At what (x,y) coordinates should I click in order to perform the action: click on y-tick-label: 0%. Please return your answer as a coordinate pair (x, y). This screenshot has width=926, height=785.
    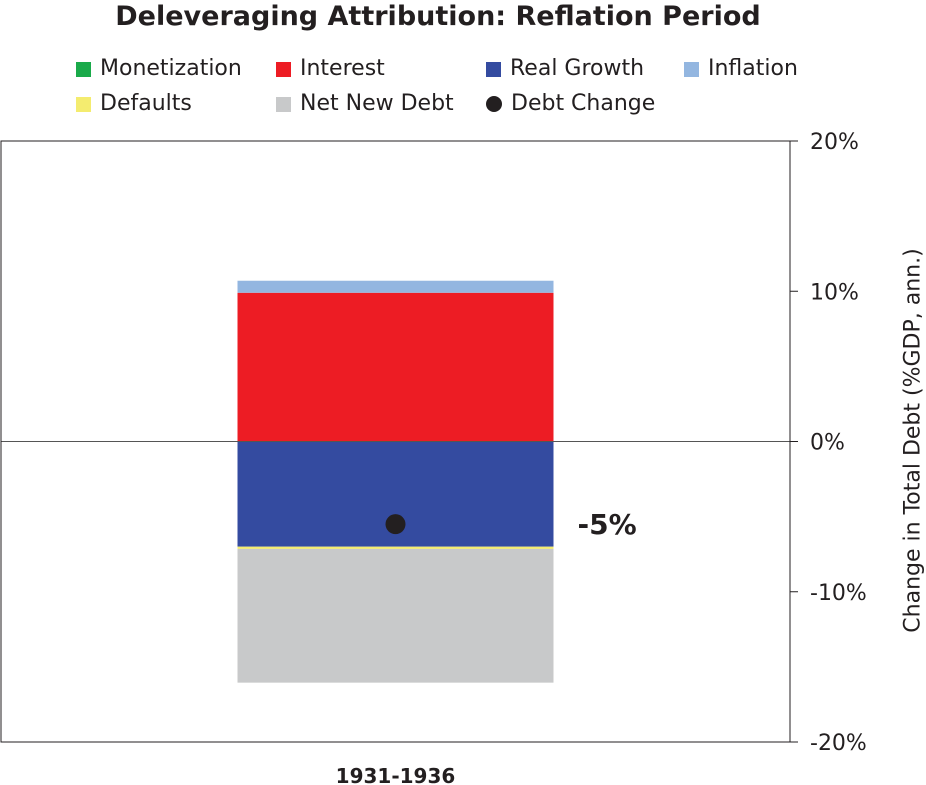
    Looking at the image, I should click on (827, 443).